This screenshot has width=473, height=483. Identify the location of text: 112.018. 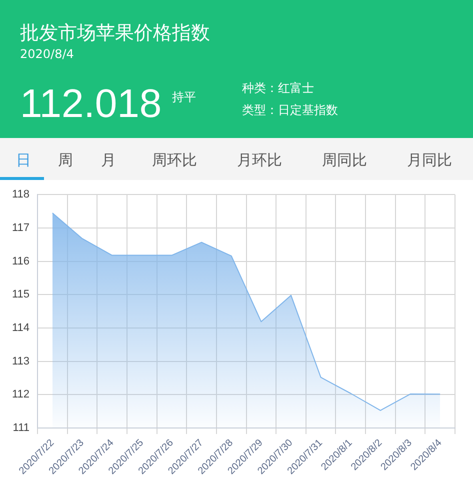
(91, 104).